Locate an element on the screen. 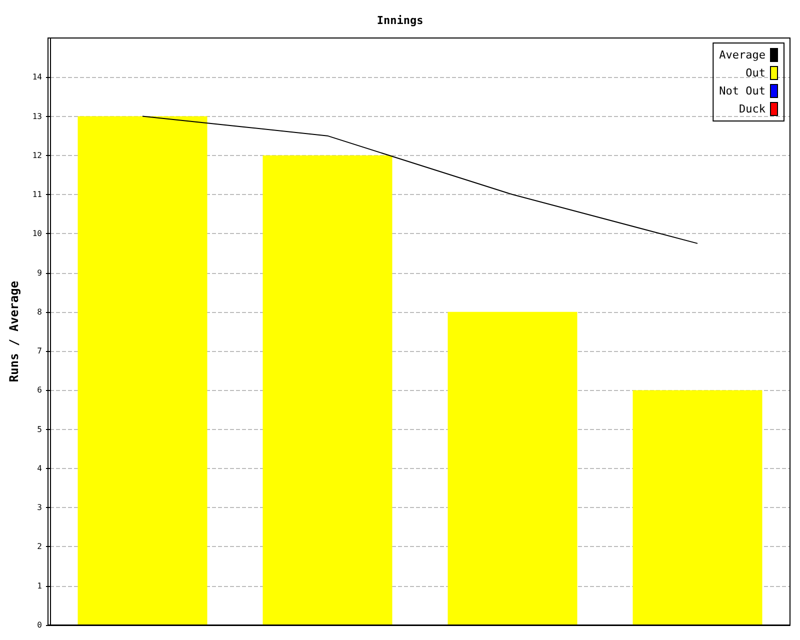  line-series is located at coordinates (420, 180).